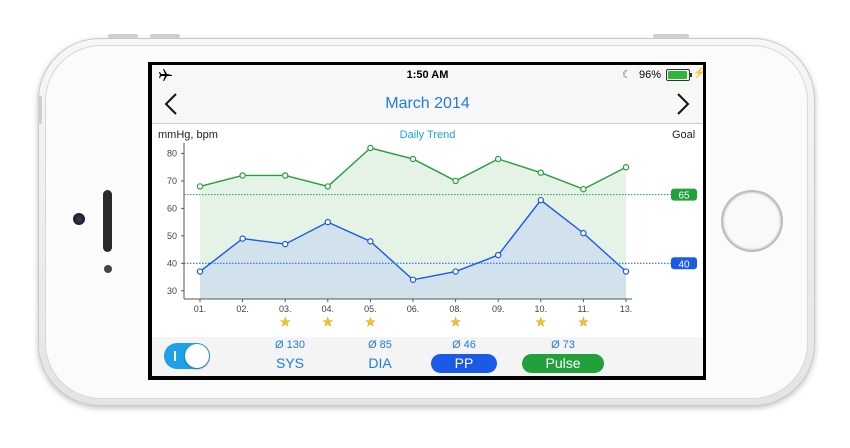 This screenshot has height=448, width=850. I want to click on earpiece-speaker, so click(107, 221).